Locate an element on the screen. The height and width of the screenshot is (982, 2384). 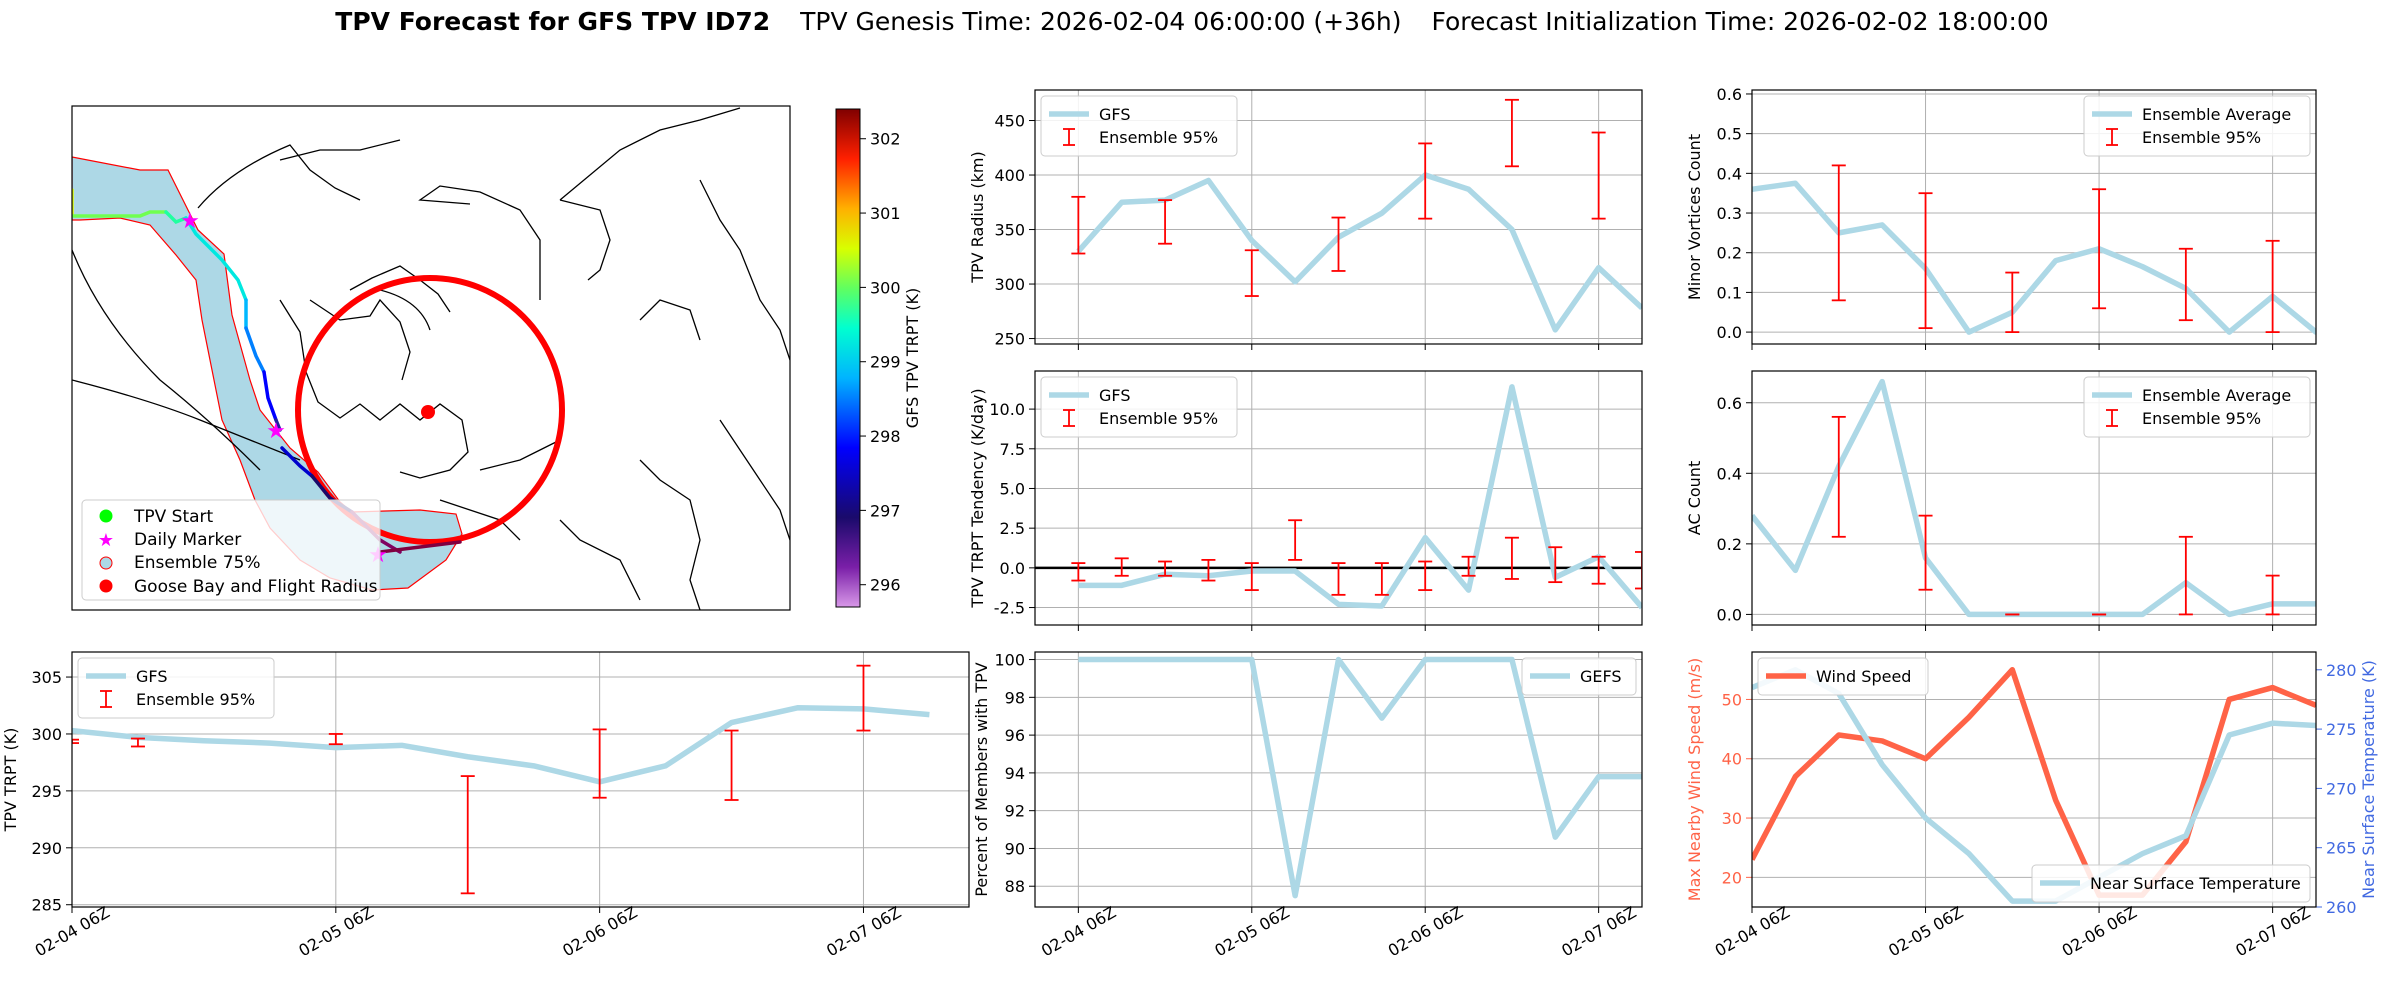
y-tick-label: 290 is located at coordinates (46, 848).